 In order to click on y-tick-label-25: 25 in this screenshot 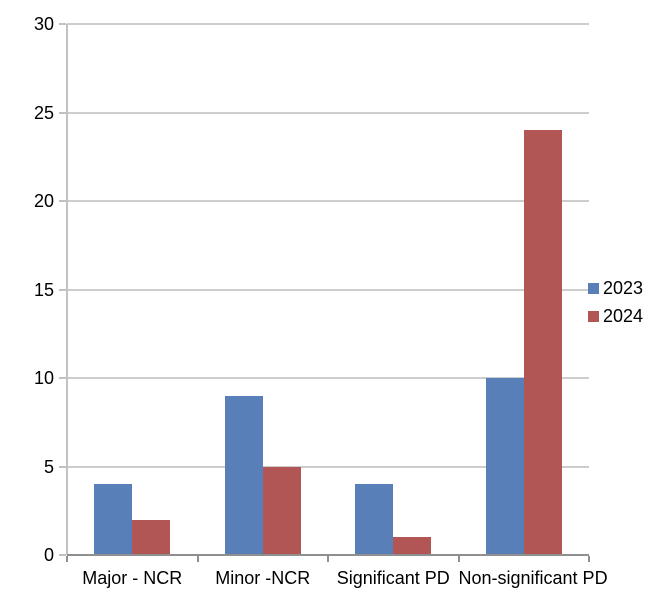, I will do `click(43, 112)`.